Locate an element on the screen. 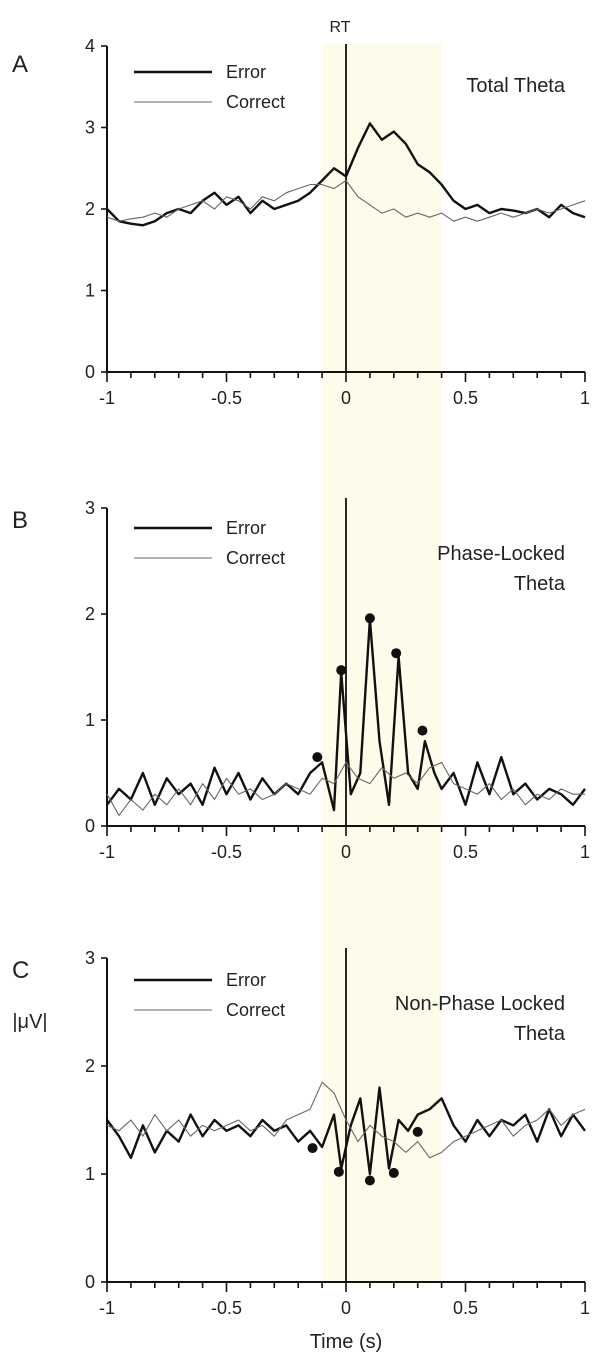  panel-letter: B is located at coordinates (20, 520).